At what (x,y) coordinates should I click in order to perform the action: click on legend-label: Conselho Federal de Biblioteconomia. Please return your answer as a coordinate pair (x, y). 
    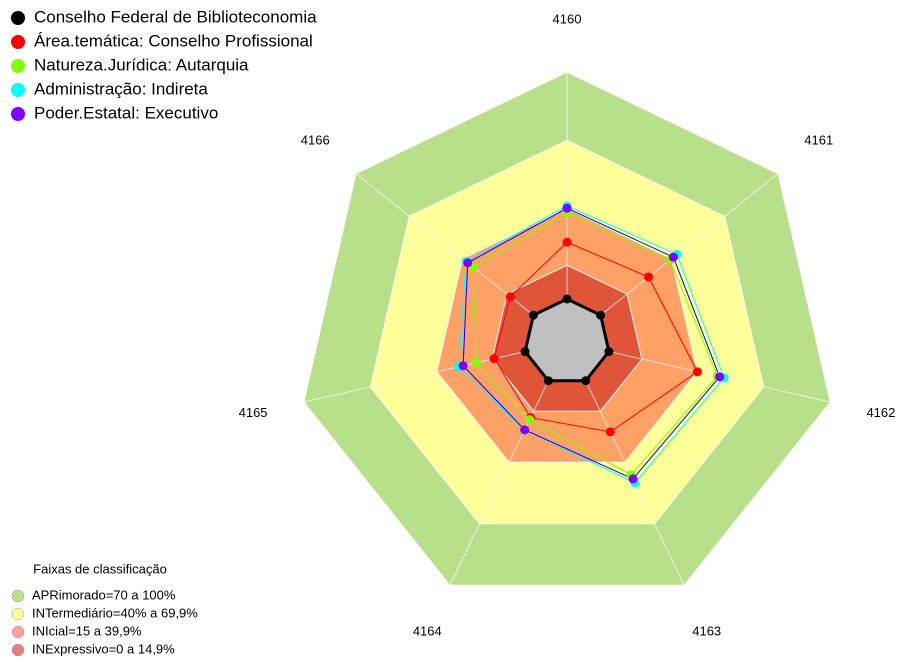
    Looking at the image, I should click on (175, 16).